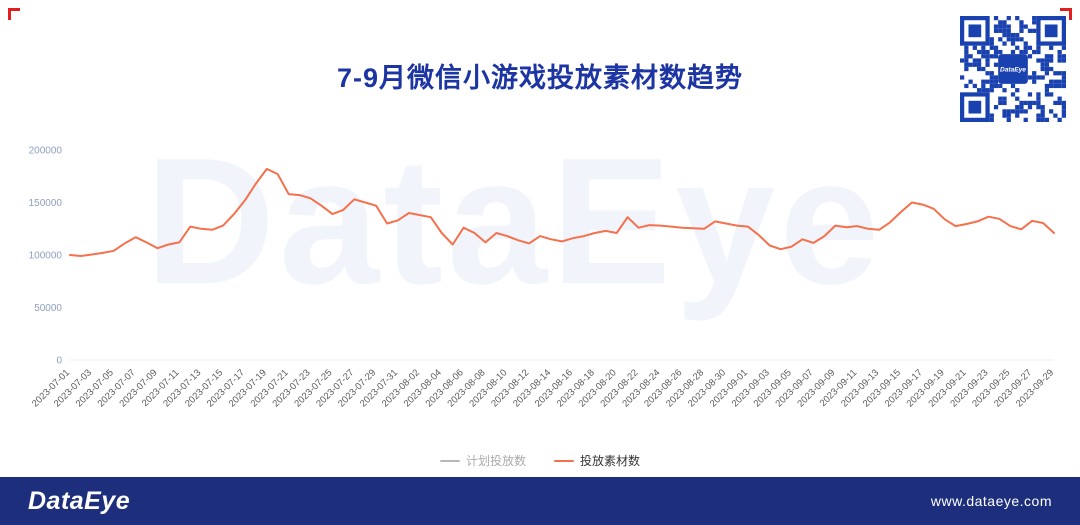  I want to click on legend-line-plan-count, so click(449, 460).